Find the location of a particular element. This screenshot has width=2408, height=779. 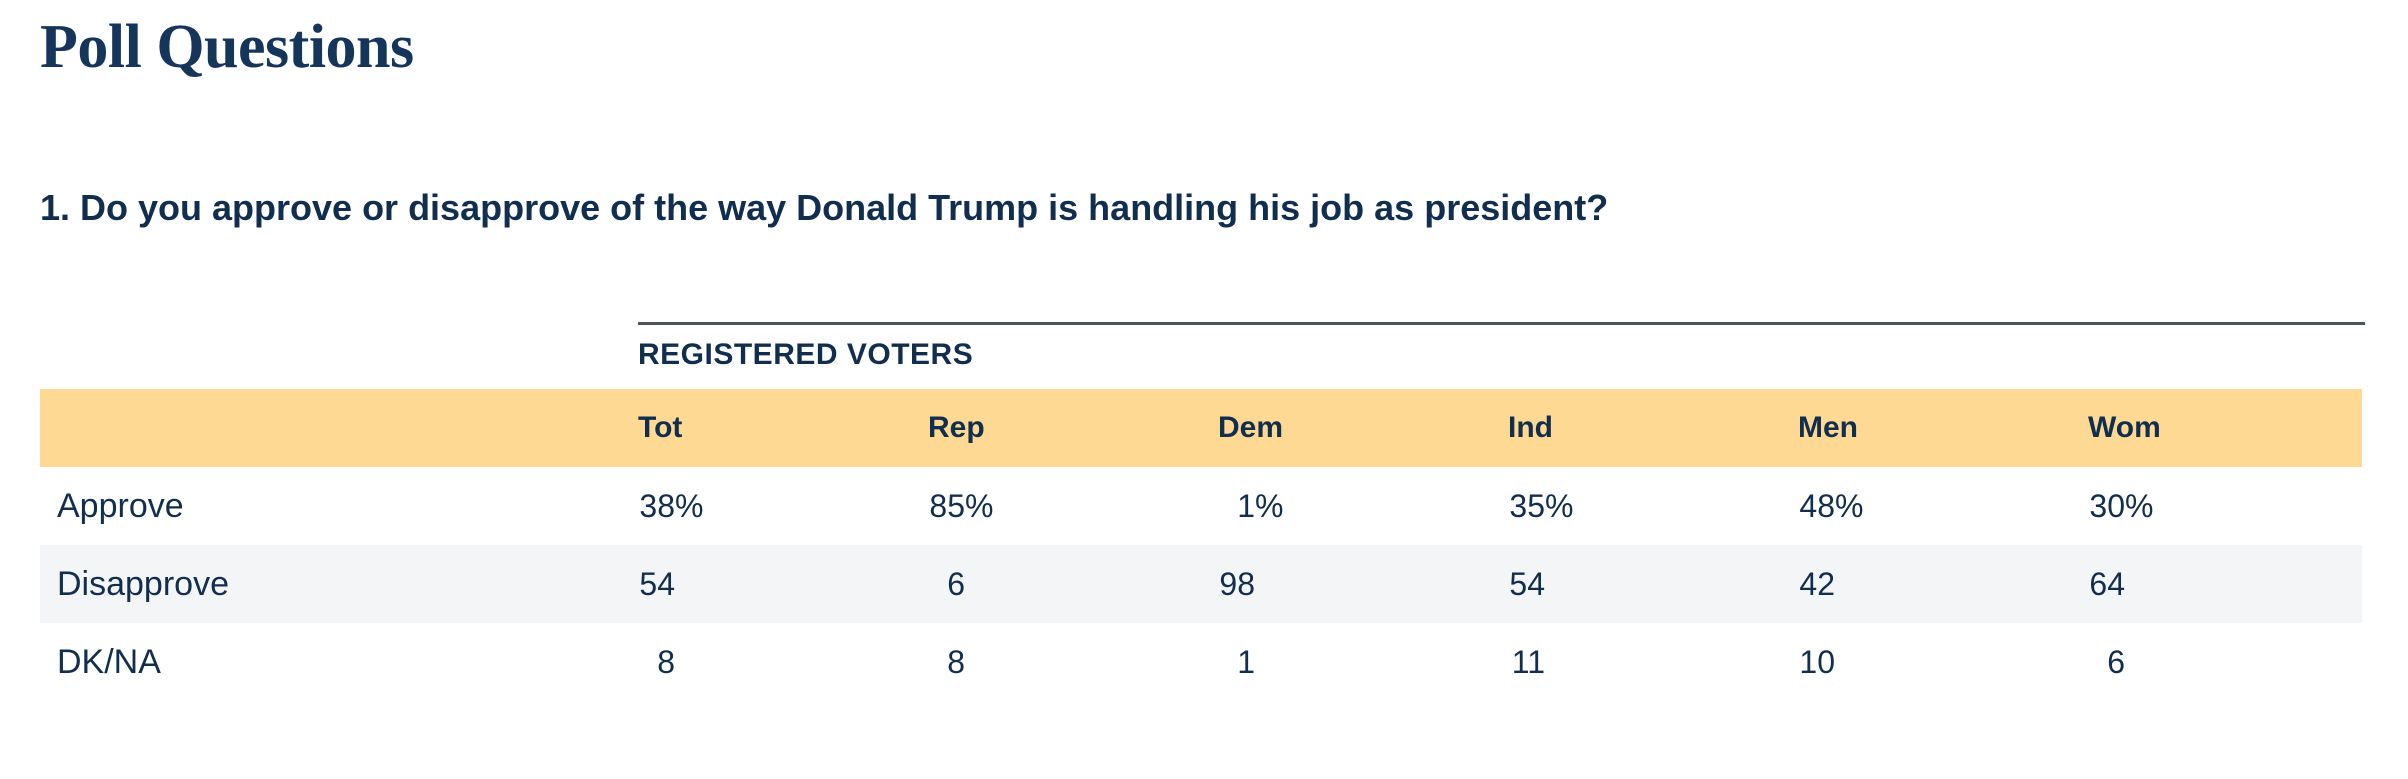

column-header-wom: Wom is located at coordinates (2124, 428).